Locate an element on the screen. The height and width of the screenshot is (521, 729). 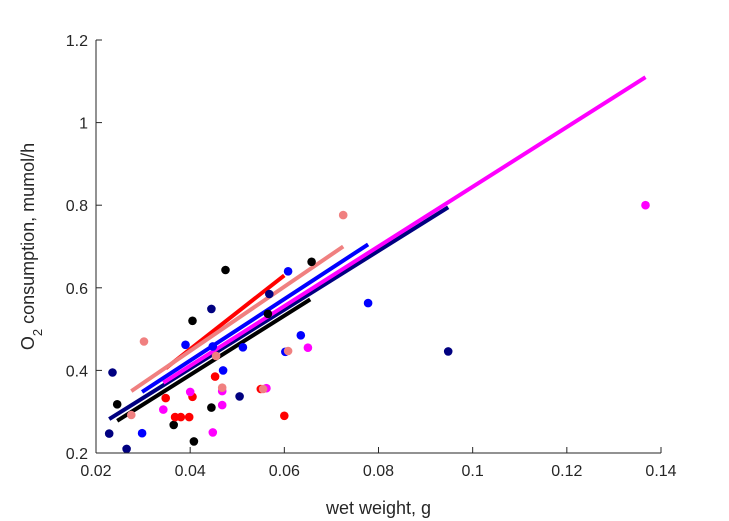
x-tick-label-5: 0.1 is located at coordinates (473, 471).